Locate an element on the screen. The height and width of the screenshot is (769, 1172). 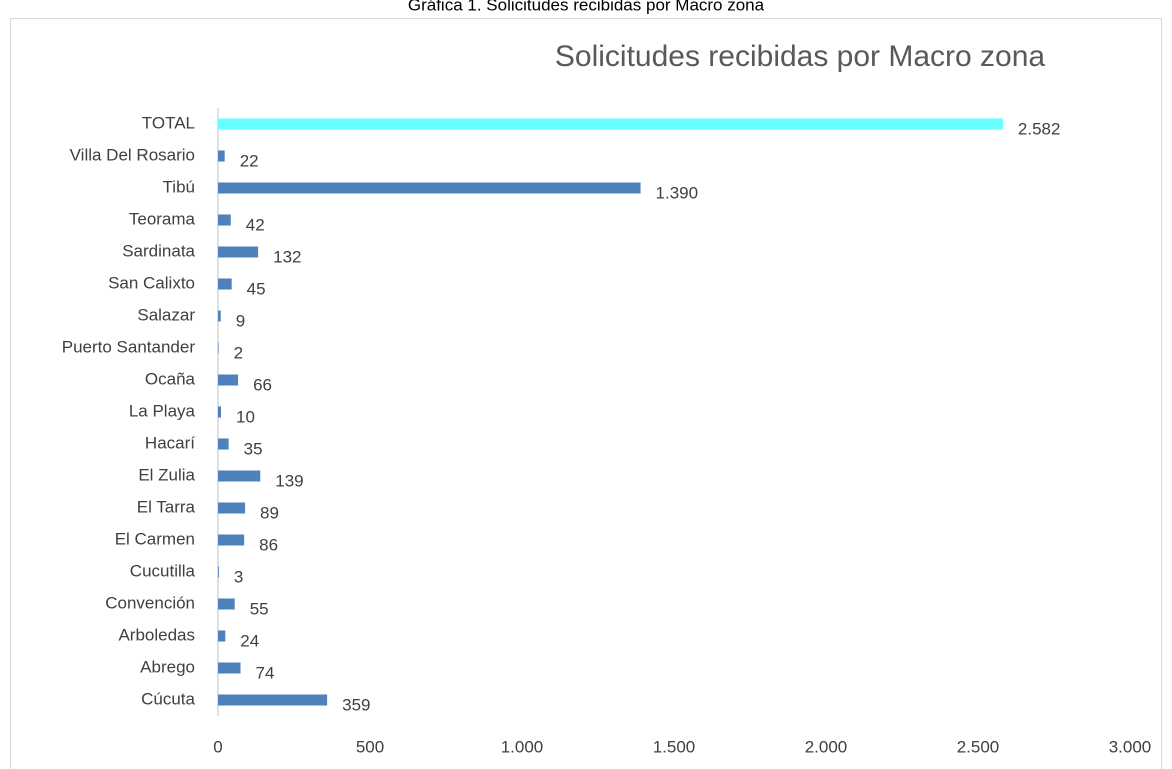
y-tick-label: TOTAL is located at coordinates (168, 122).